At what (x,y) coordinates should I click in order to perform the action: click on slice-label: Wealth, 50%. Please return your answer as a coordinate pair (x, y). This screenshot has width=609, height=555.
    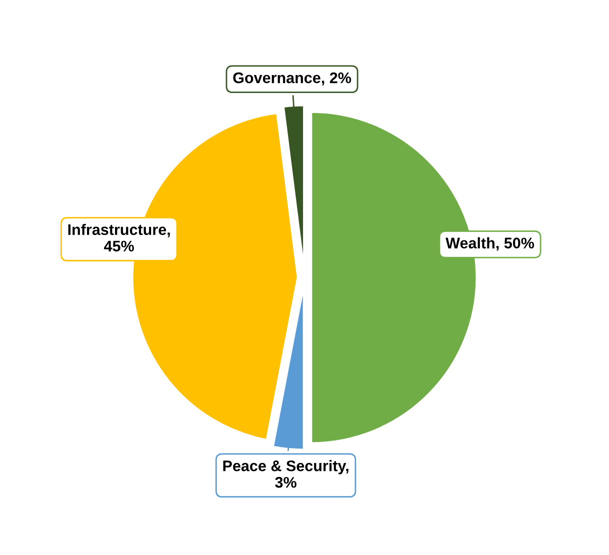
    Looking at the image, I should click on (490, 244).